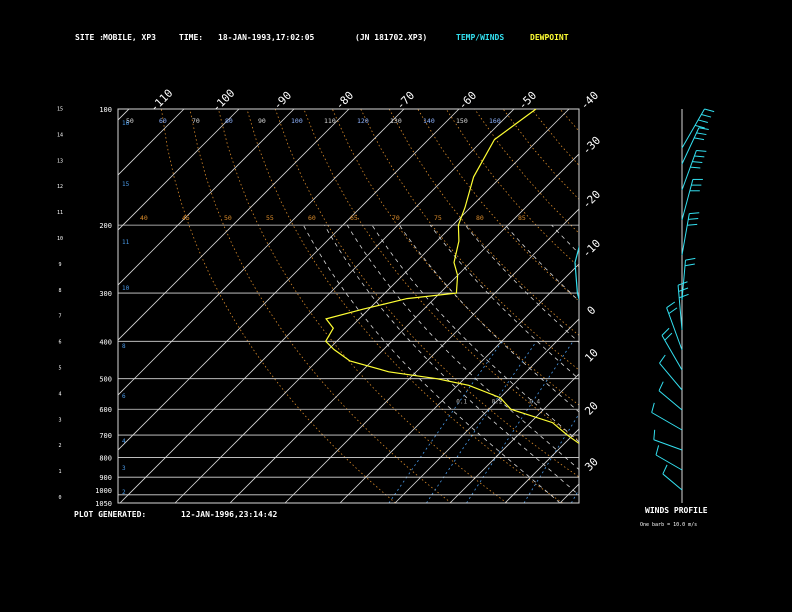 This screenshot has width=792, height=612. I want to click on barb-note: One barb = 10.0 m/s, so click(669, 525).